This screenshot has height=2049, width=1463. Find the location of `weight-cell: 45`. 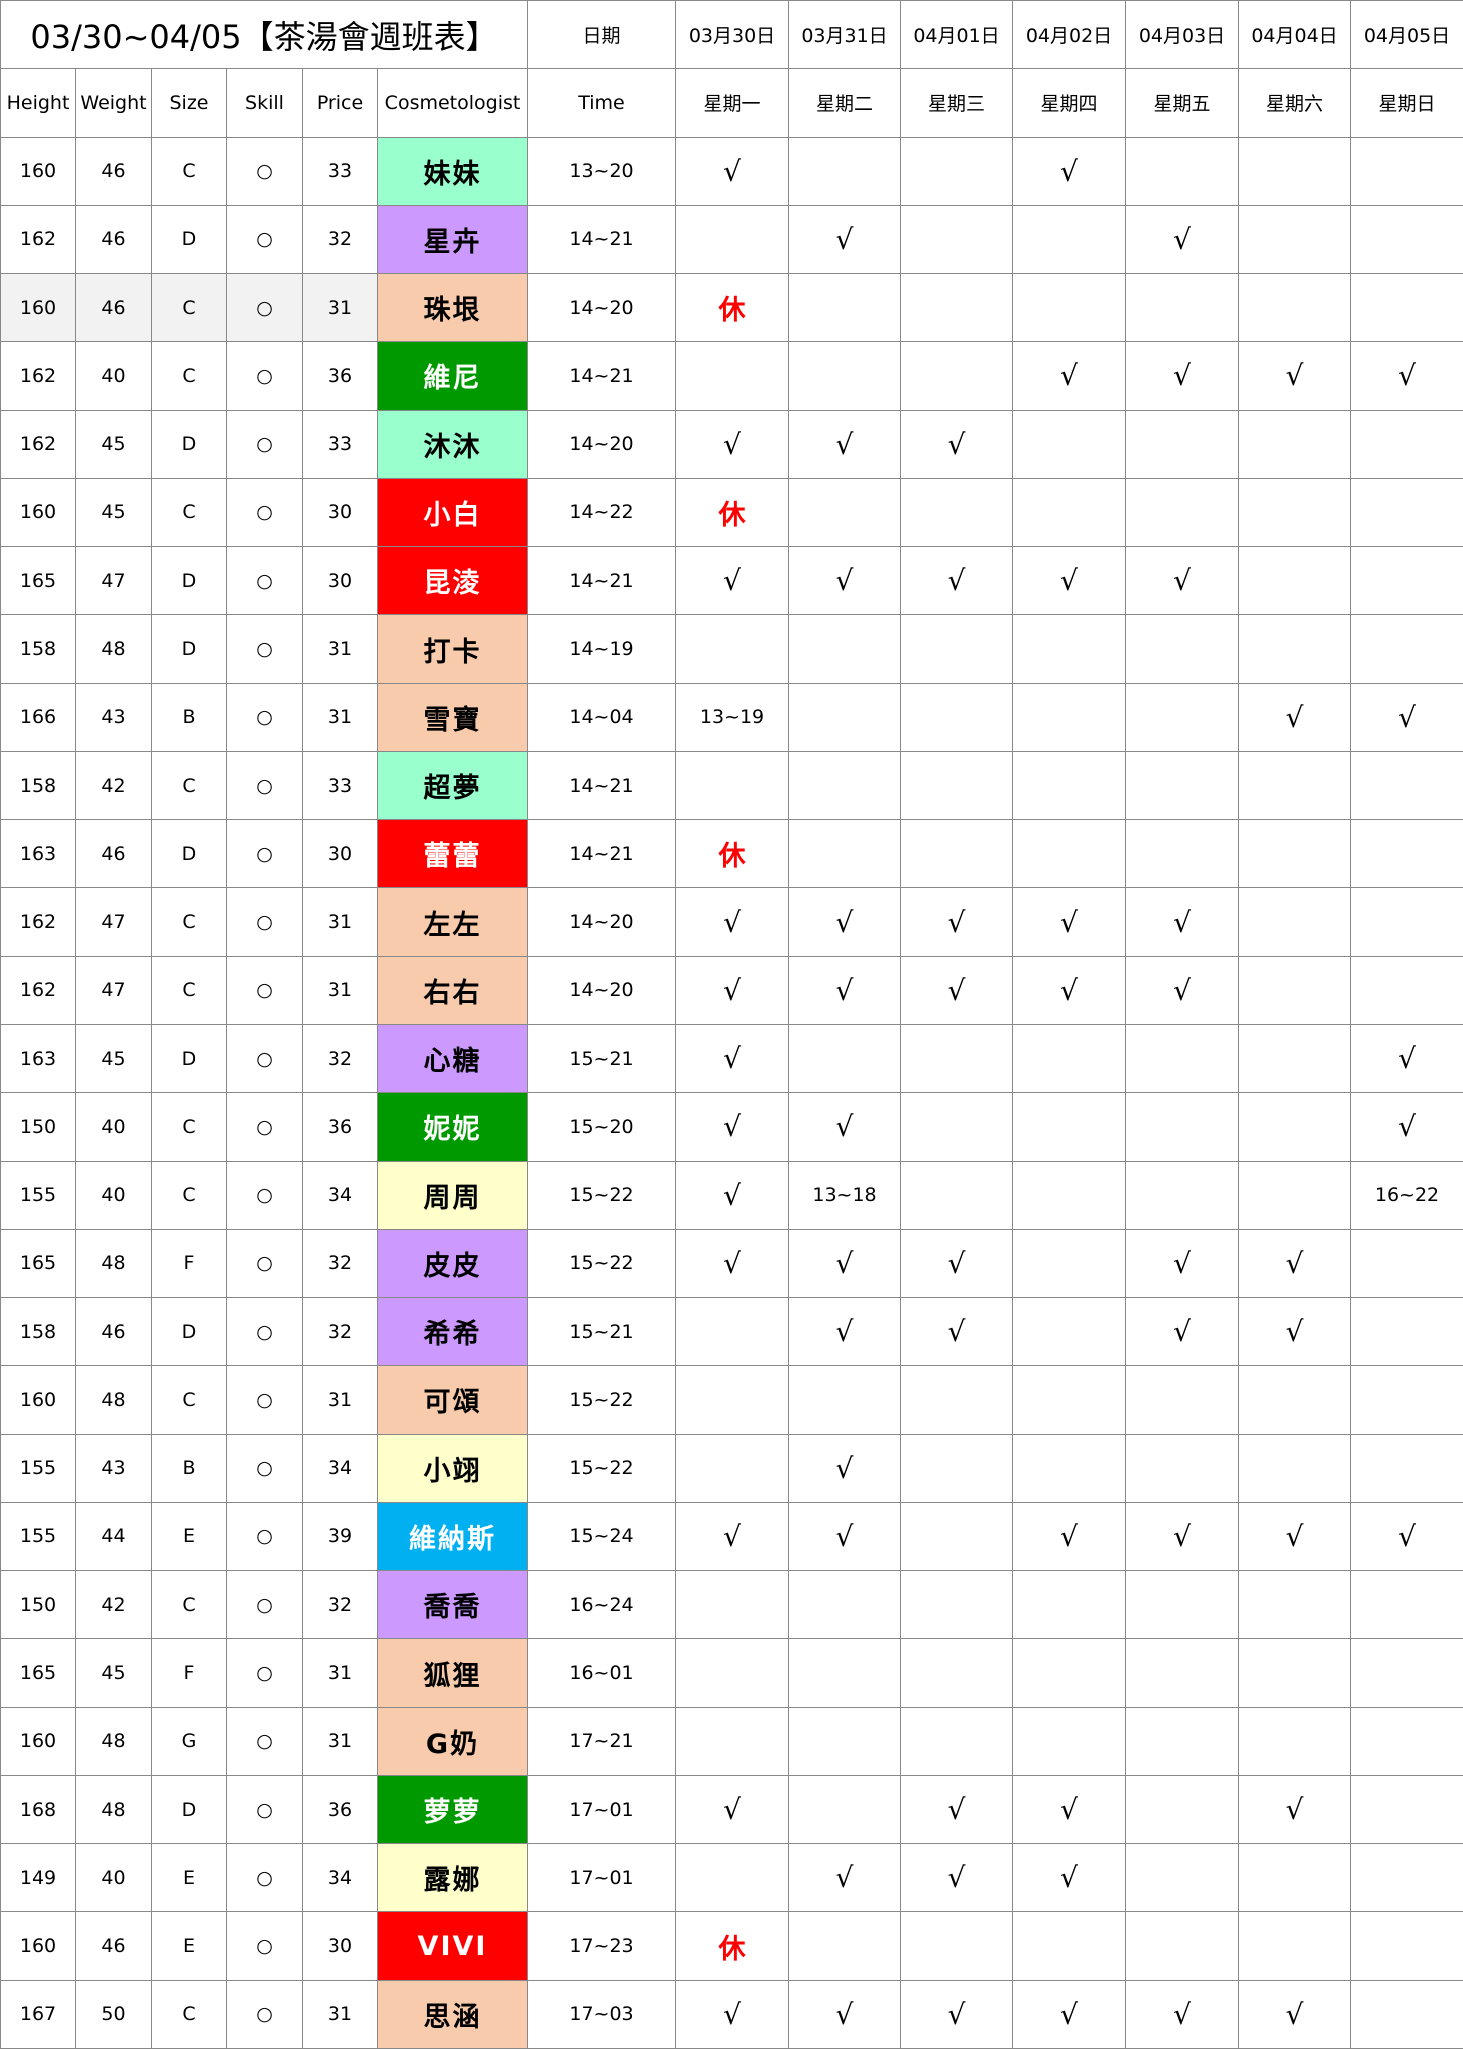

weight-cell: 45 is located at coordinates (114, 1673).